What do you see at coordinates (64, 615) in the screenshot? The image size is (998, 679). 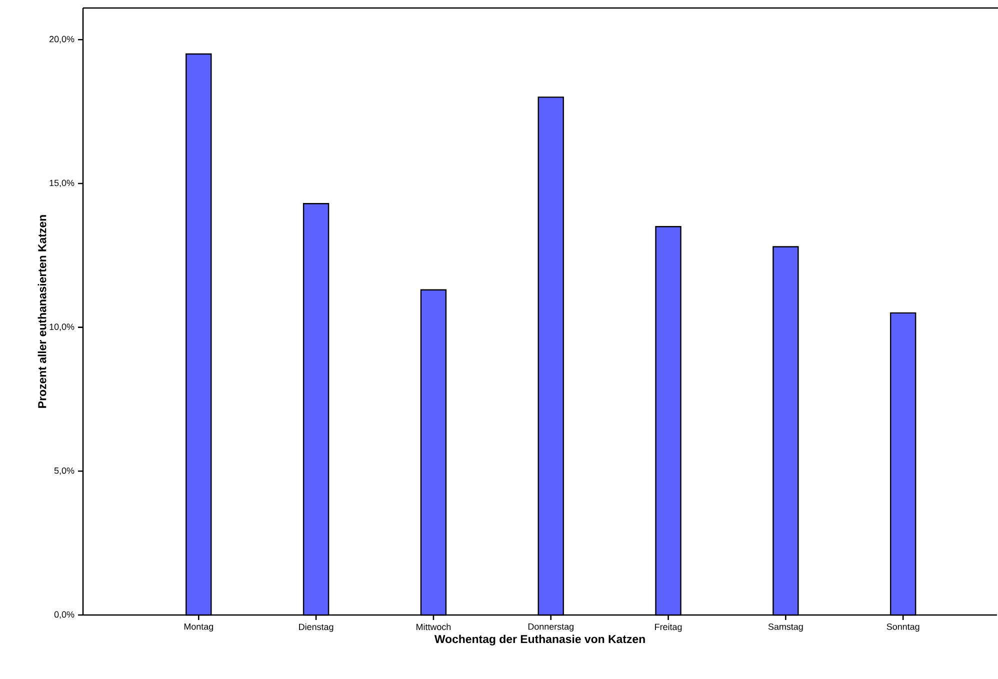 I see `y-tick-label: 0,0%` at bounding box center [64, 615].